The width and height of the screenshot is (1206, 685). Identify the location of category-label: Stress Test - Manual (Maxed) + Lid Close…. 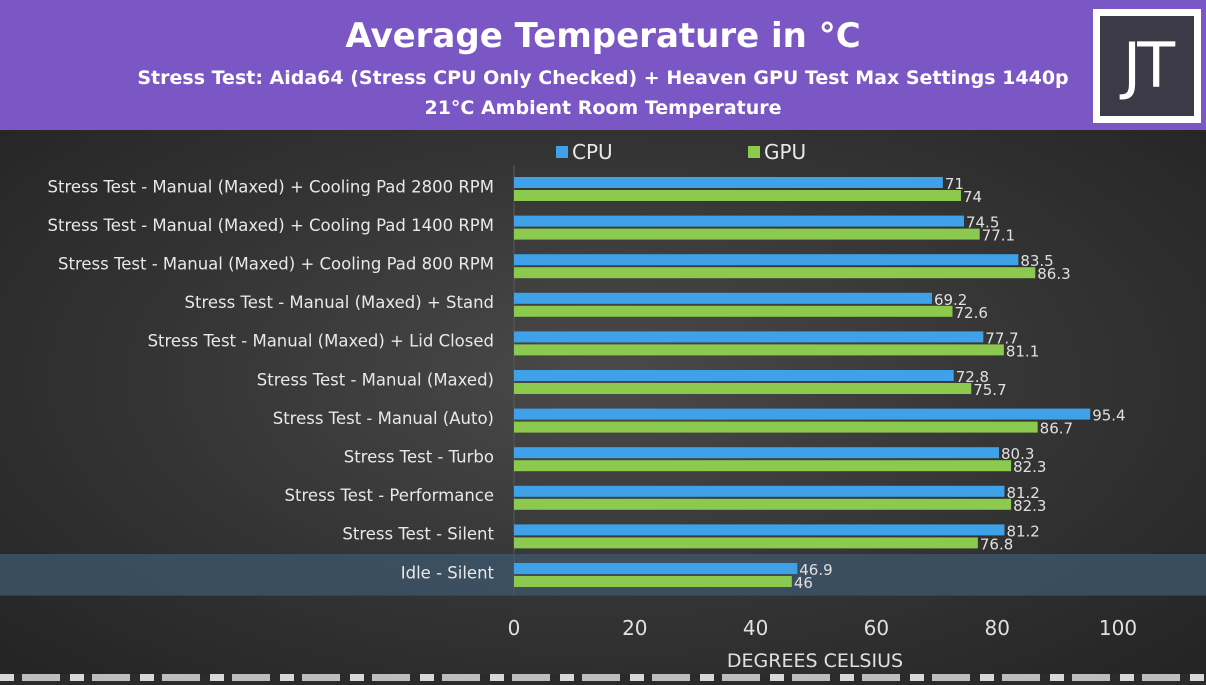
(321, 341).